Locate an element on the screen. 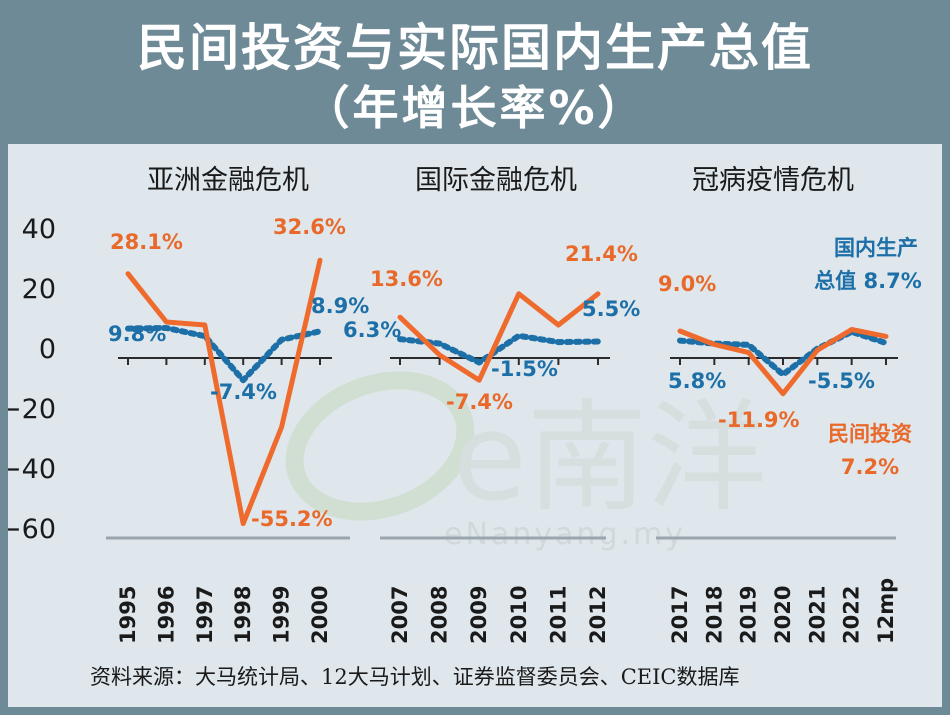  x-tick-label: 2017 is located at coordinates (680, 615).